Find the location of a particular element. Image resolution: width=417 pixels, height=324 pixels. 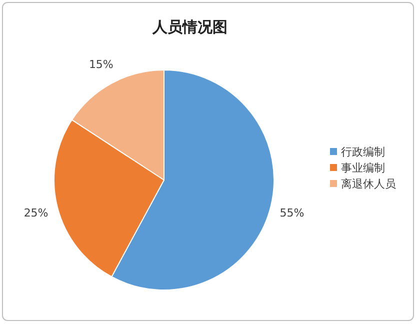

data-label: 55% is located at coordinates (292, 213).